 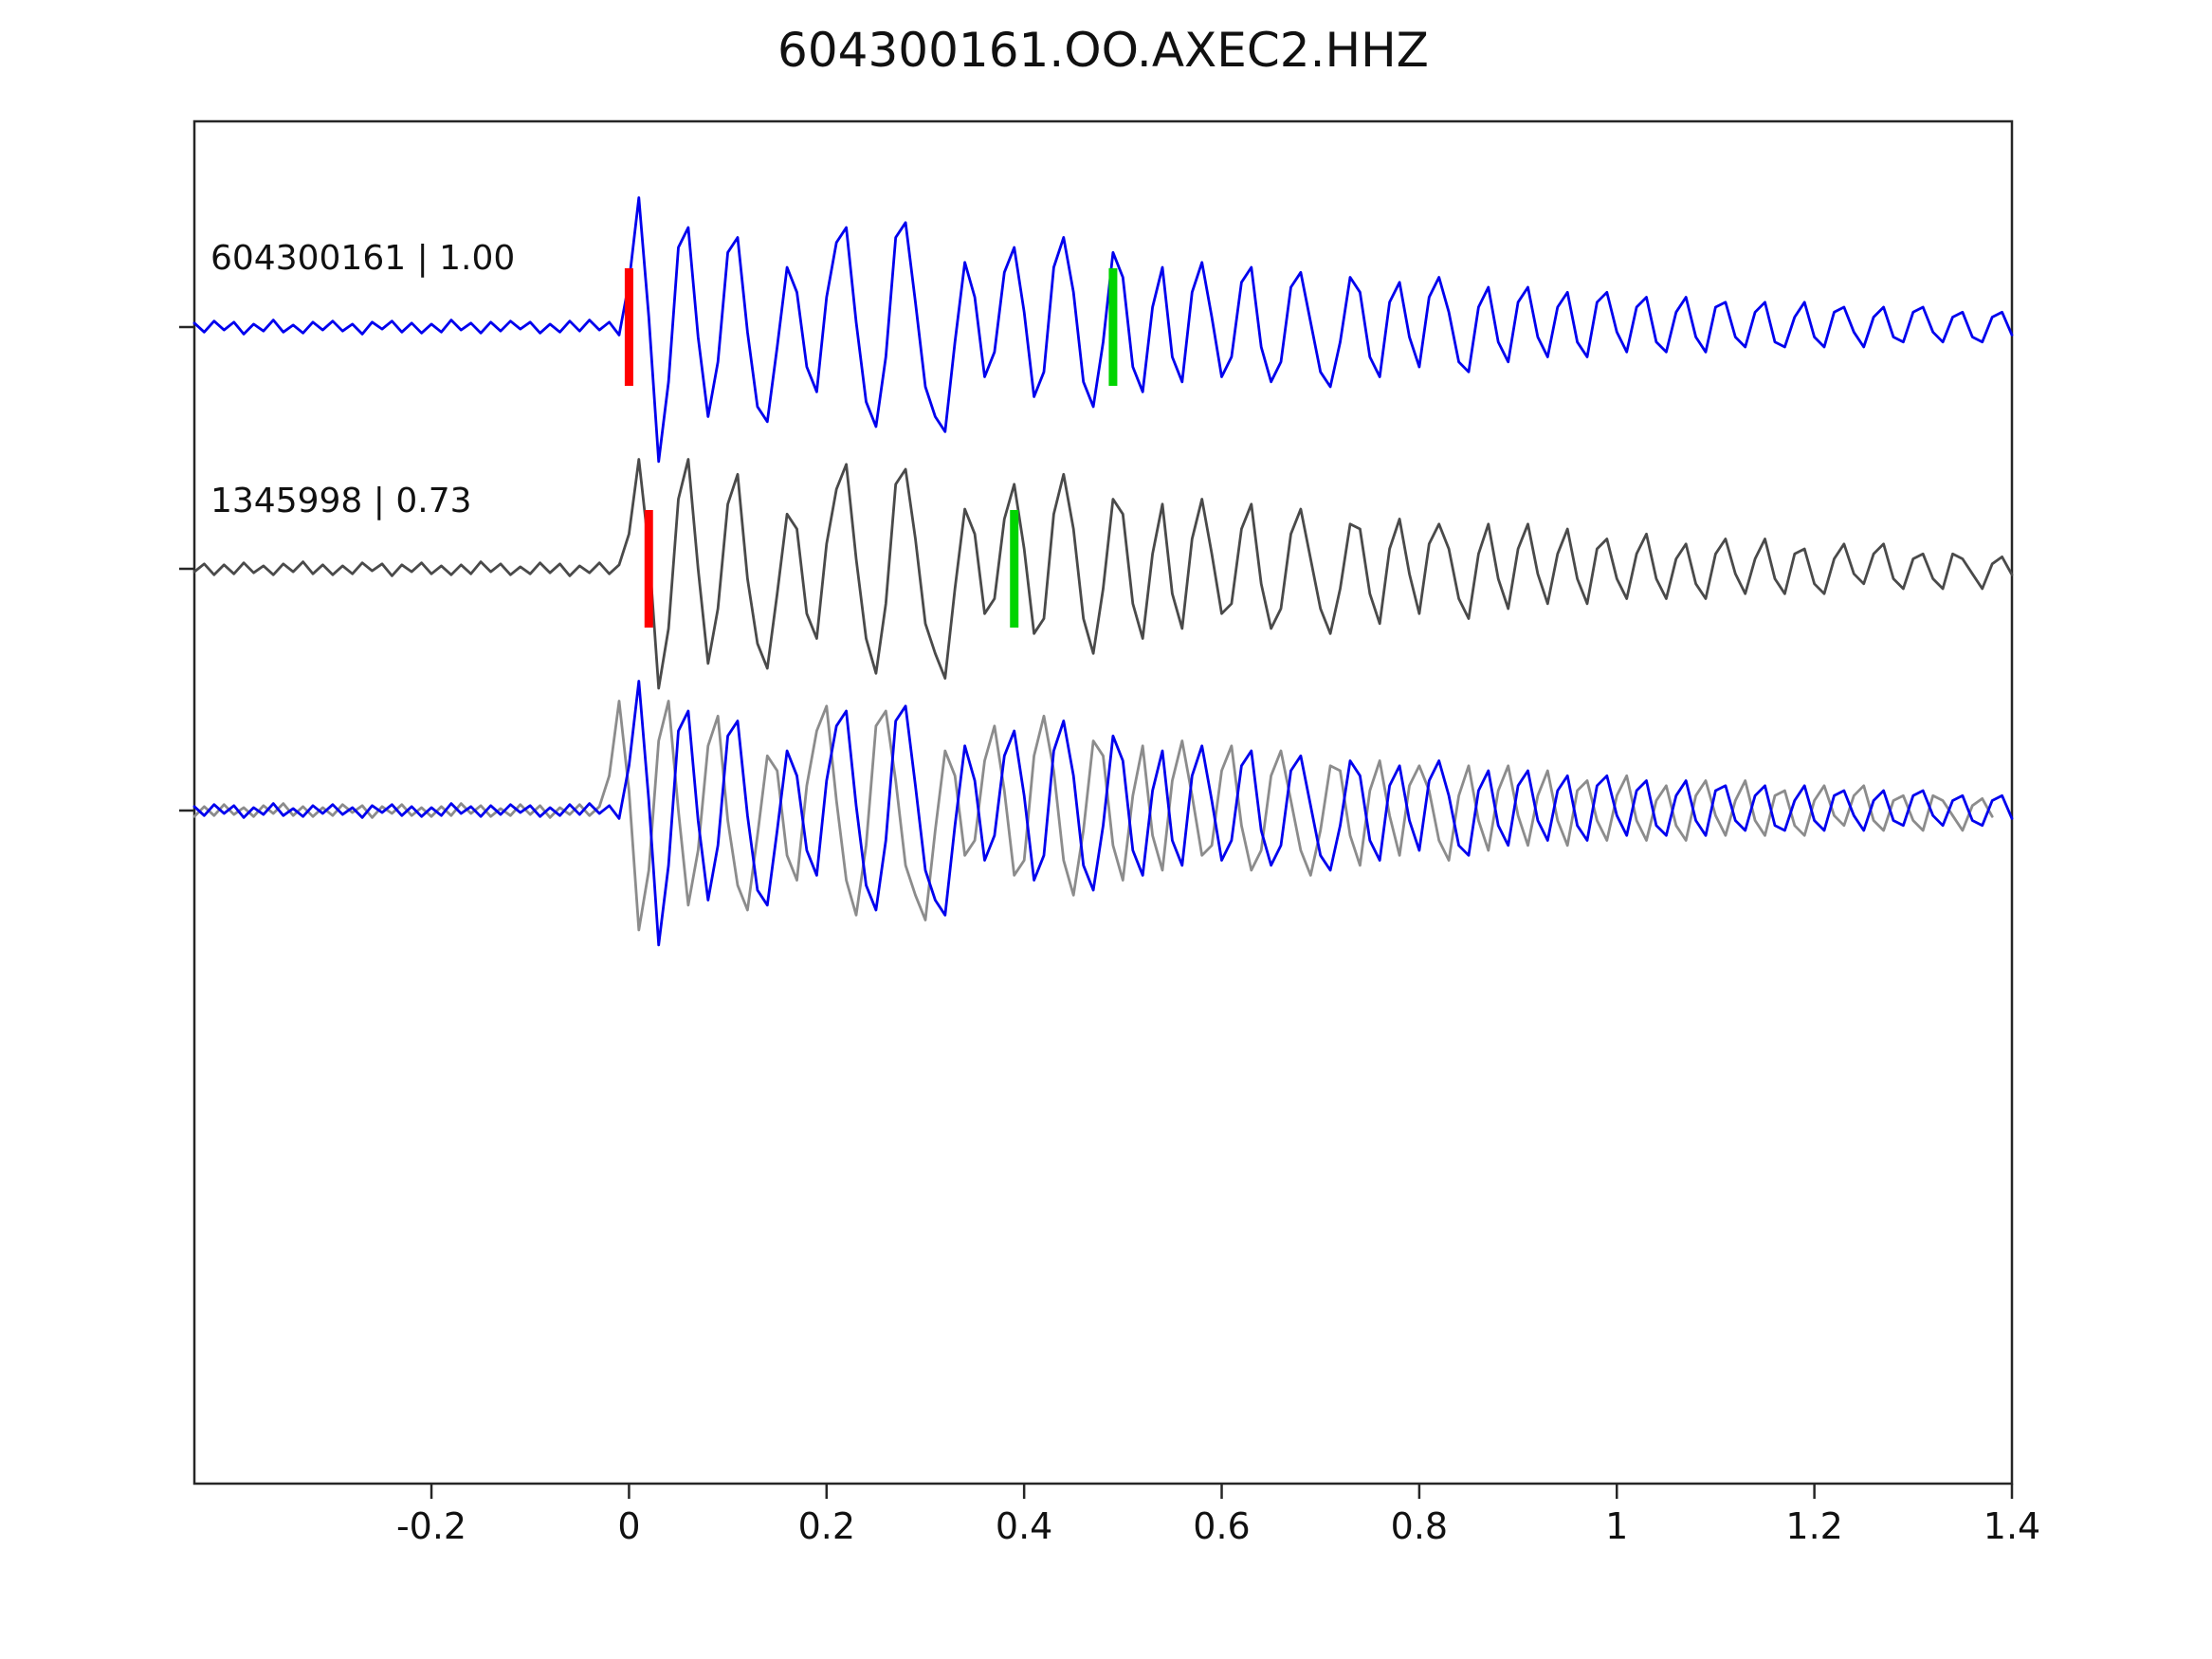 I want to click on overlay-trace-gray, so click(x=1093, y=816).